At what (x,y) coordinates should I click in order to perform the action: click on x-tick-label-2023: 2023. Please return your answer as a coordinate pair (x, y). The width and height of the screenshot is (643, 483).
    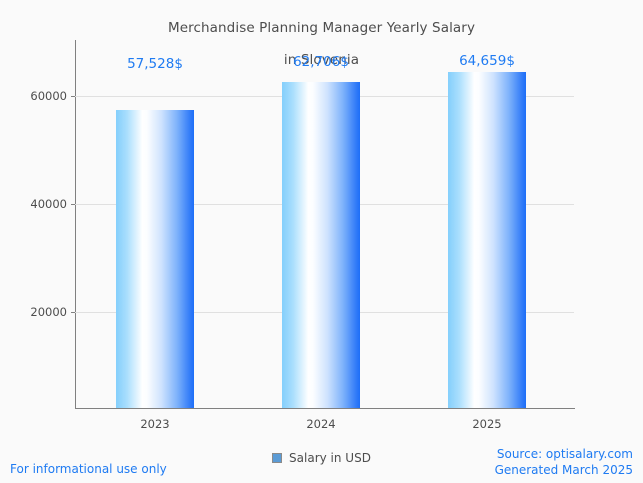
    Looking at the image, I should click on (155, 424).